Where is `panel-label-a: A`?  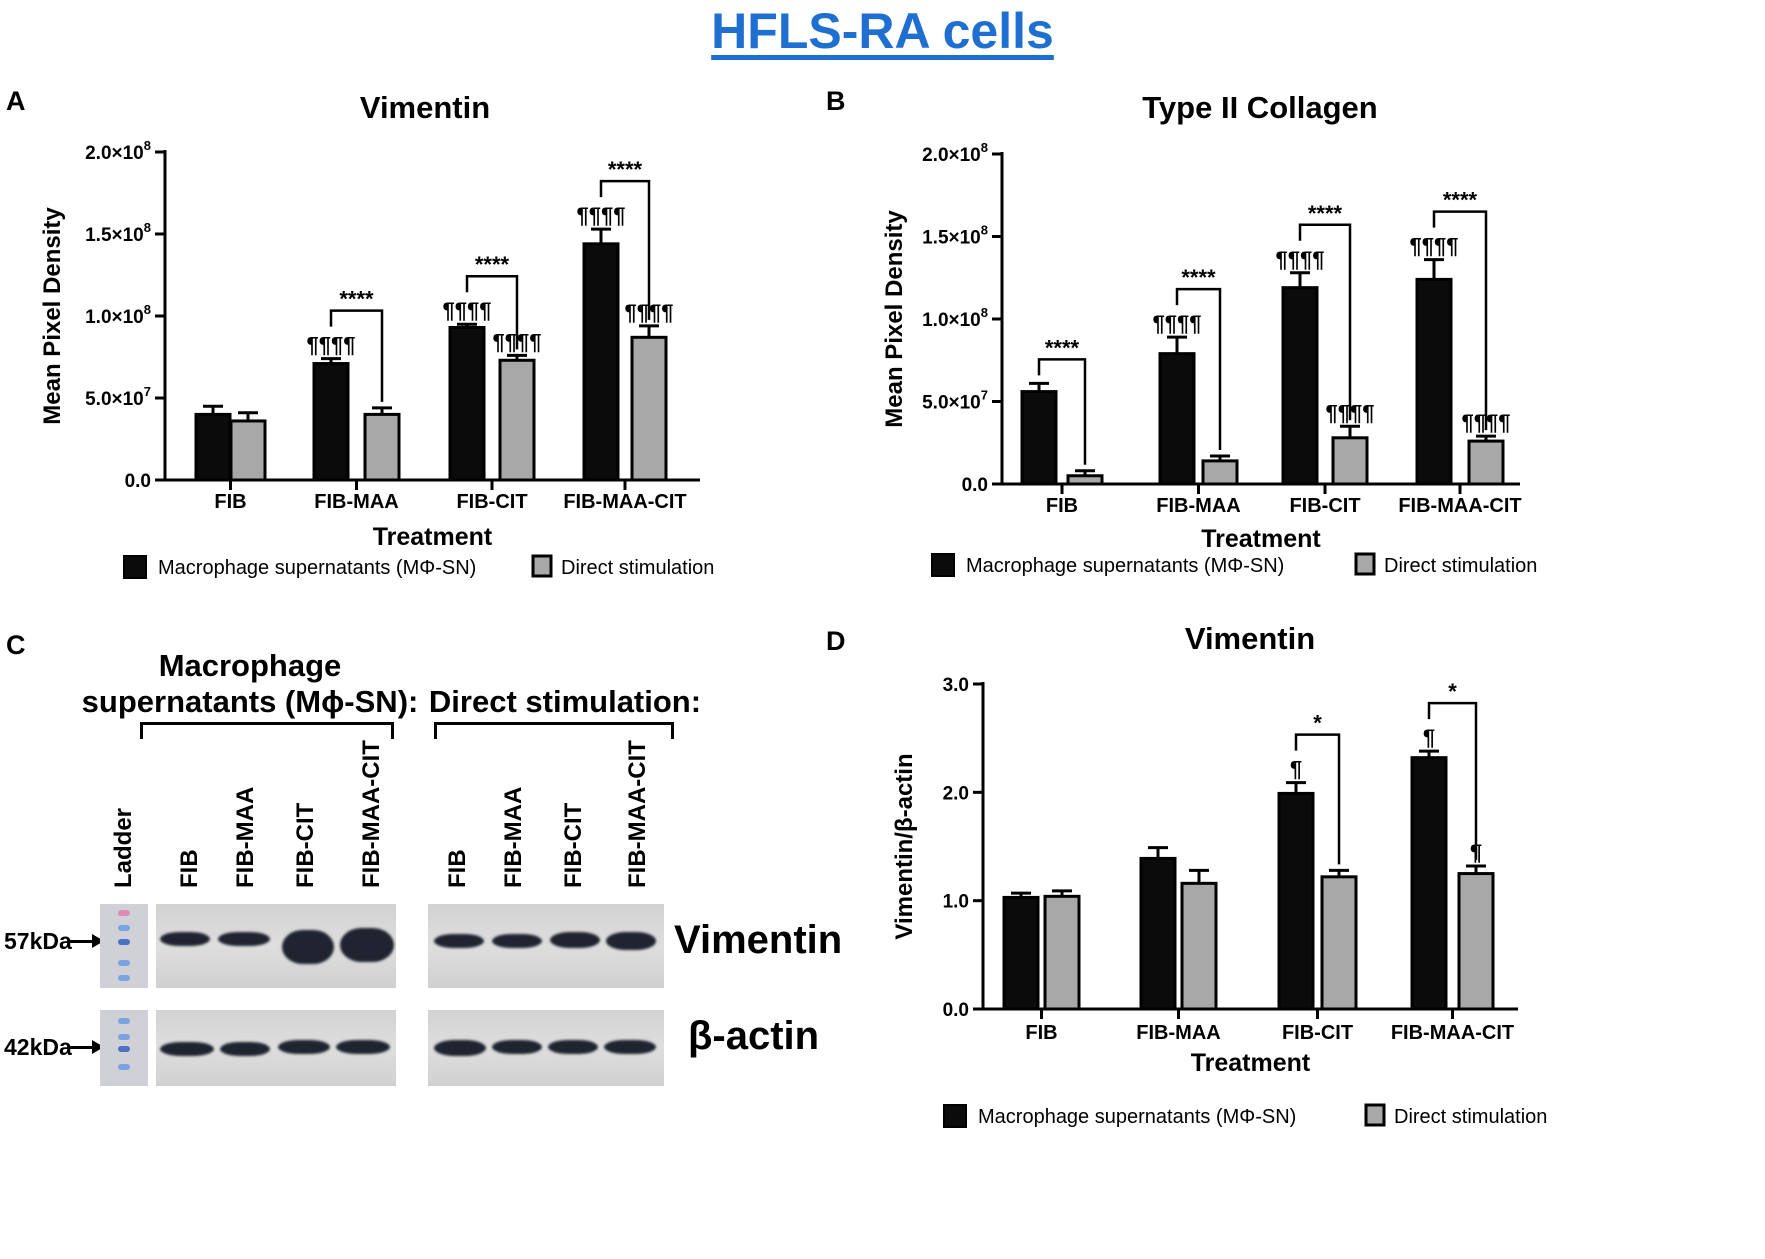
panel-label-a: A is located at coordinates (16, 101).